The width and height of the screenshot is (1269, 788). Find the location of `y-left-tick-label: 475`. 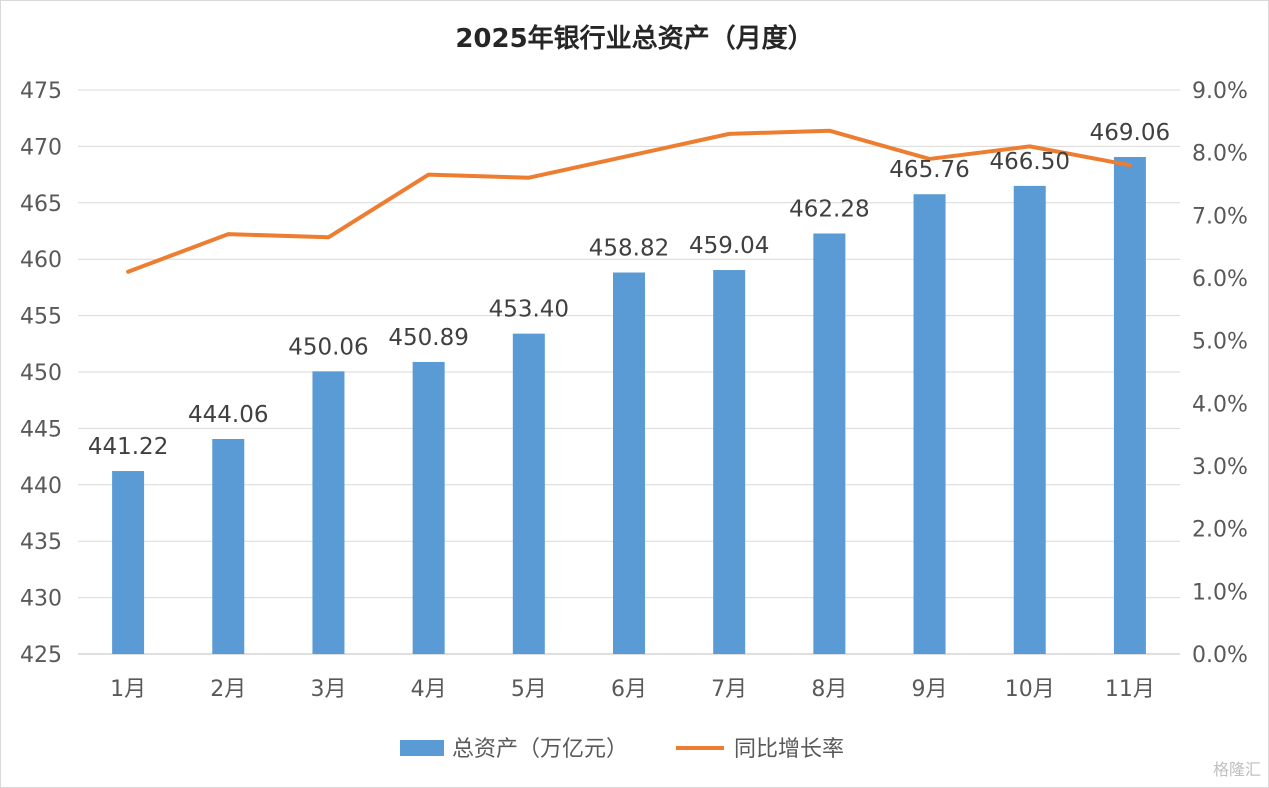

y-left-tick-label: 475 is located at coordinates (41, 91).